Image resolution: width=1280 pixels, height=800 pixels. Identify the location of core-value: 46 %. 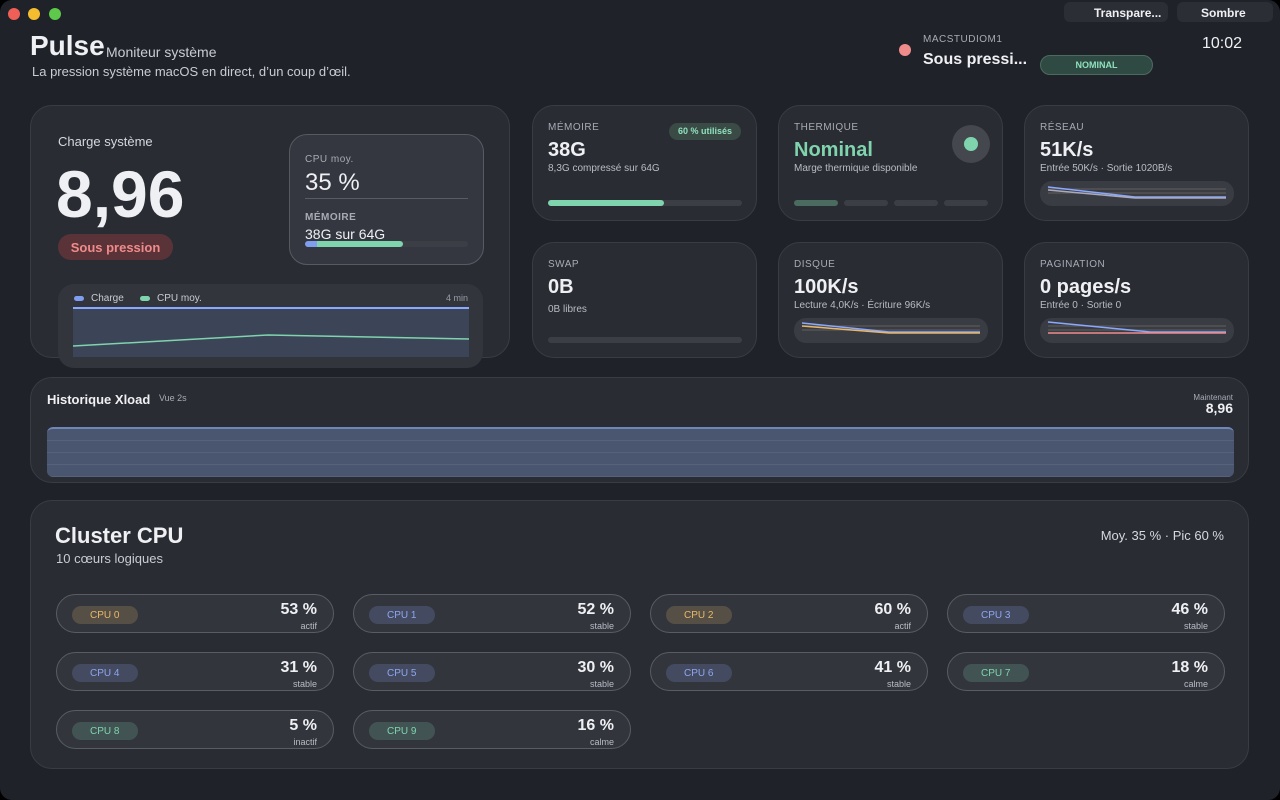
(1189, 609).